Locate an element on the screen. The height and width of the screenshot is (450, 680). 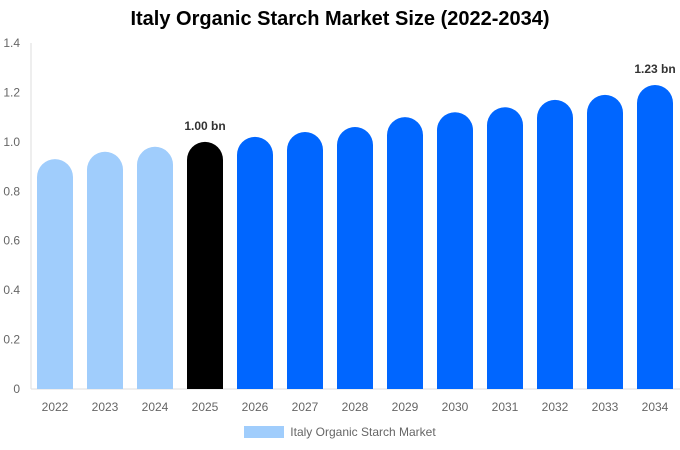
y-tick-label: 0.6 is located at coordinates (11, 241).